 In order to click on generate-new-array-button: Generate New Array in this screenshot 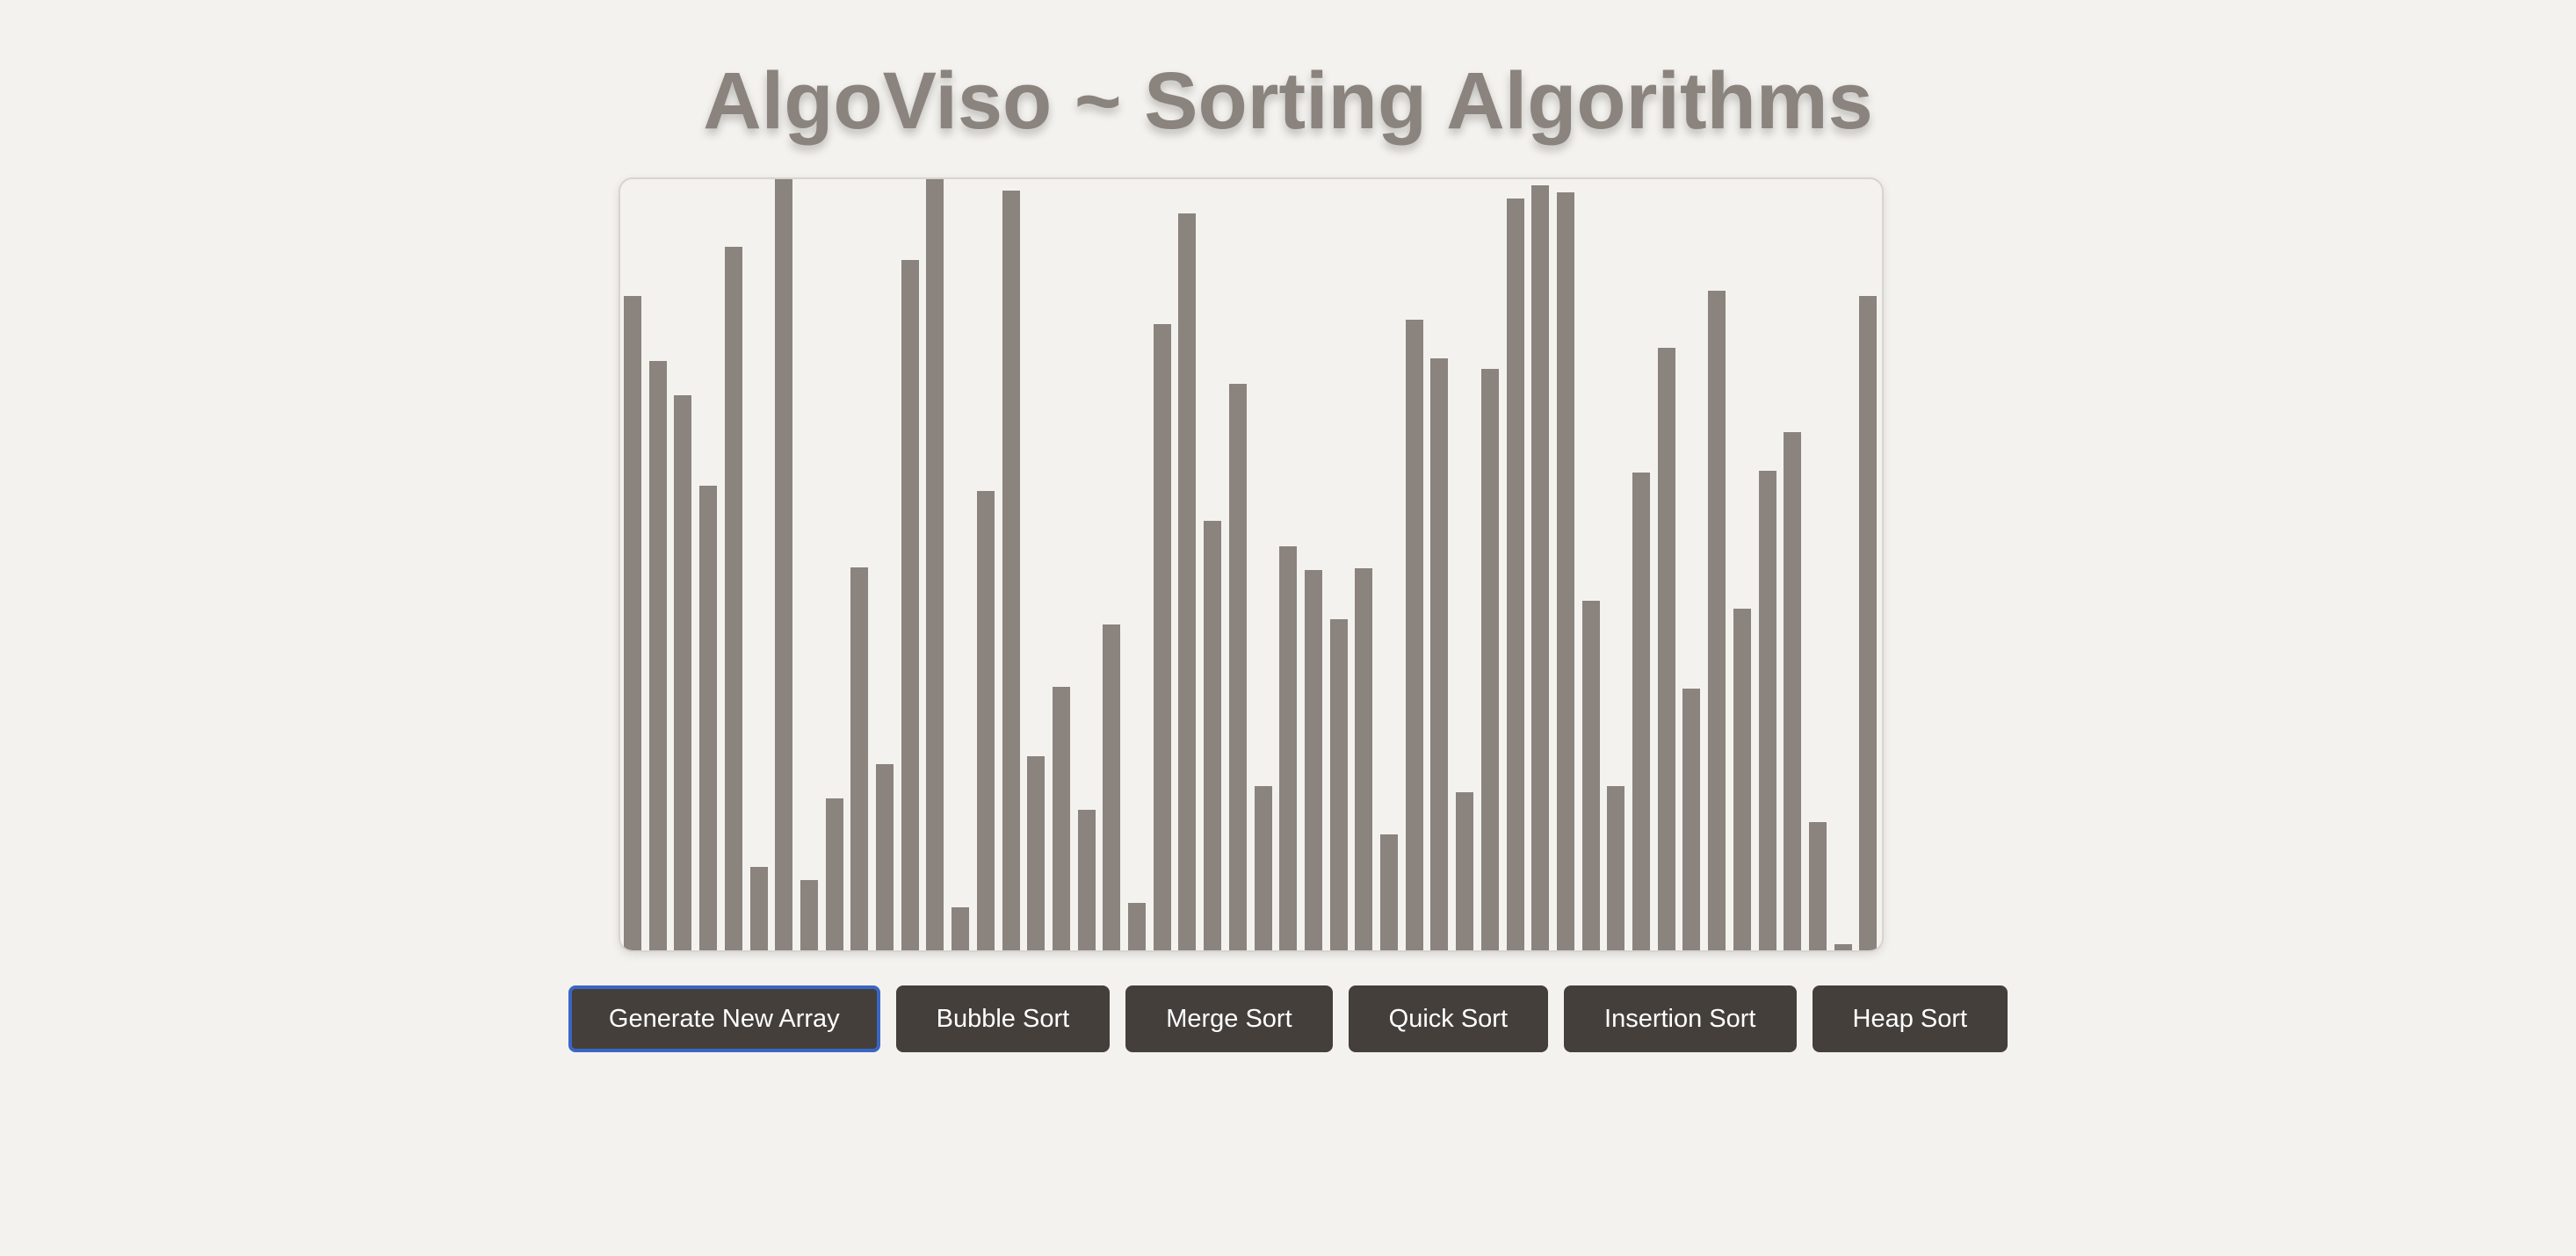, I will do `click(724, 1018)`.